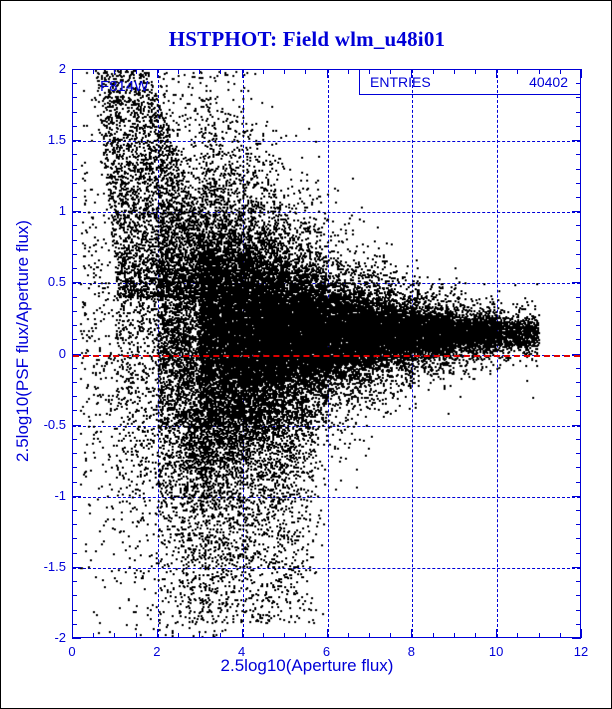  I want to click on x-tick-label: 10, so click(496, 651).